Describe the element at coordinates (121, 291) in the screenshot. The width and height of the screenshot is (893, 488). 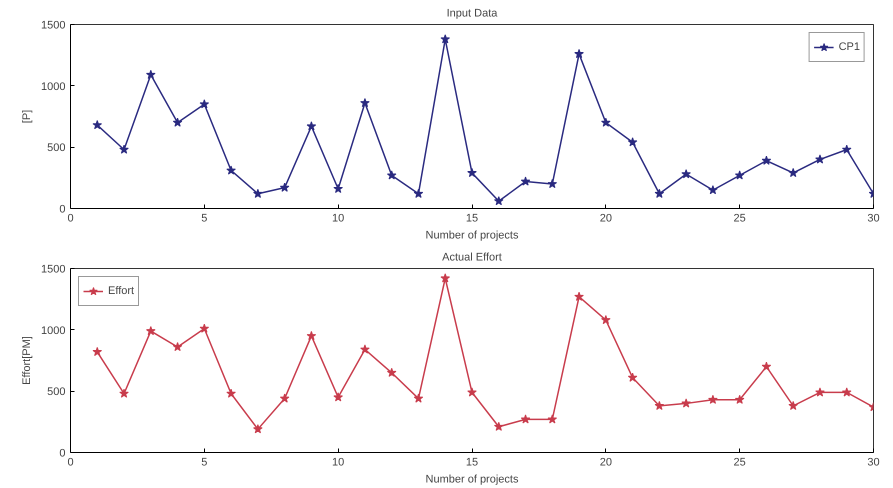
I see `legend-label: Effort` at that location.